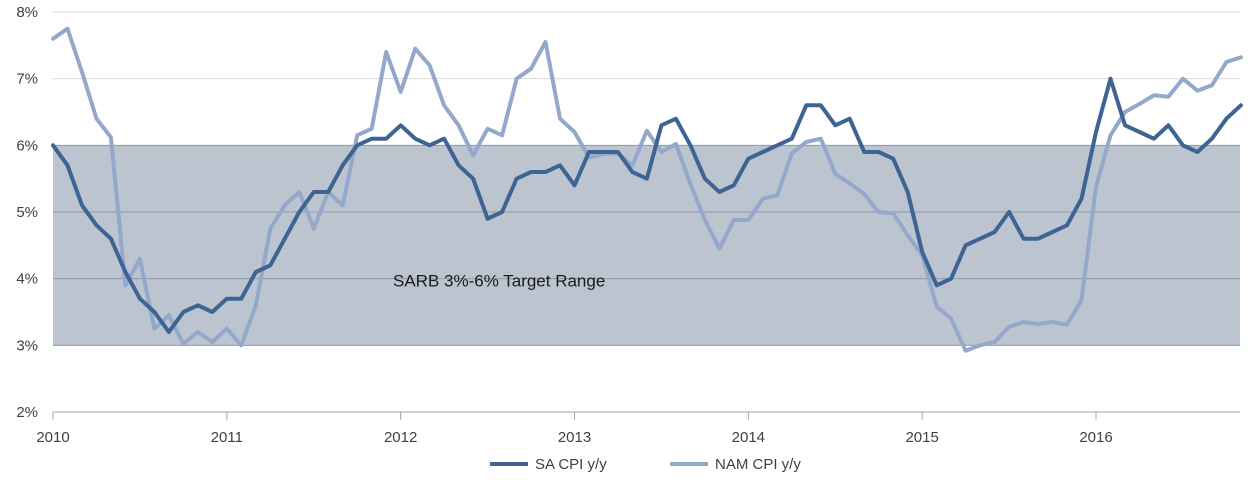 This screenshot has height=483, width=1260. I want to click on y-tick-label: 5%, so click(27, 212).